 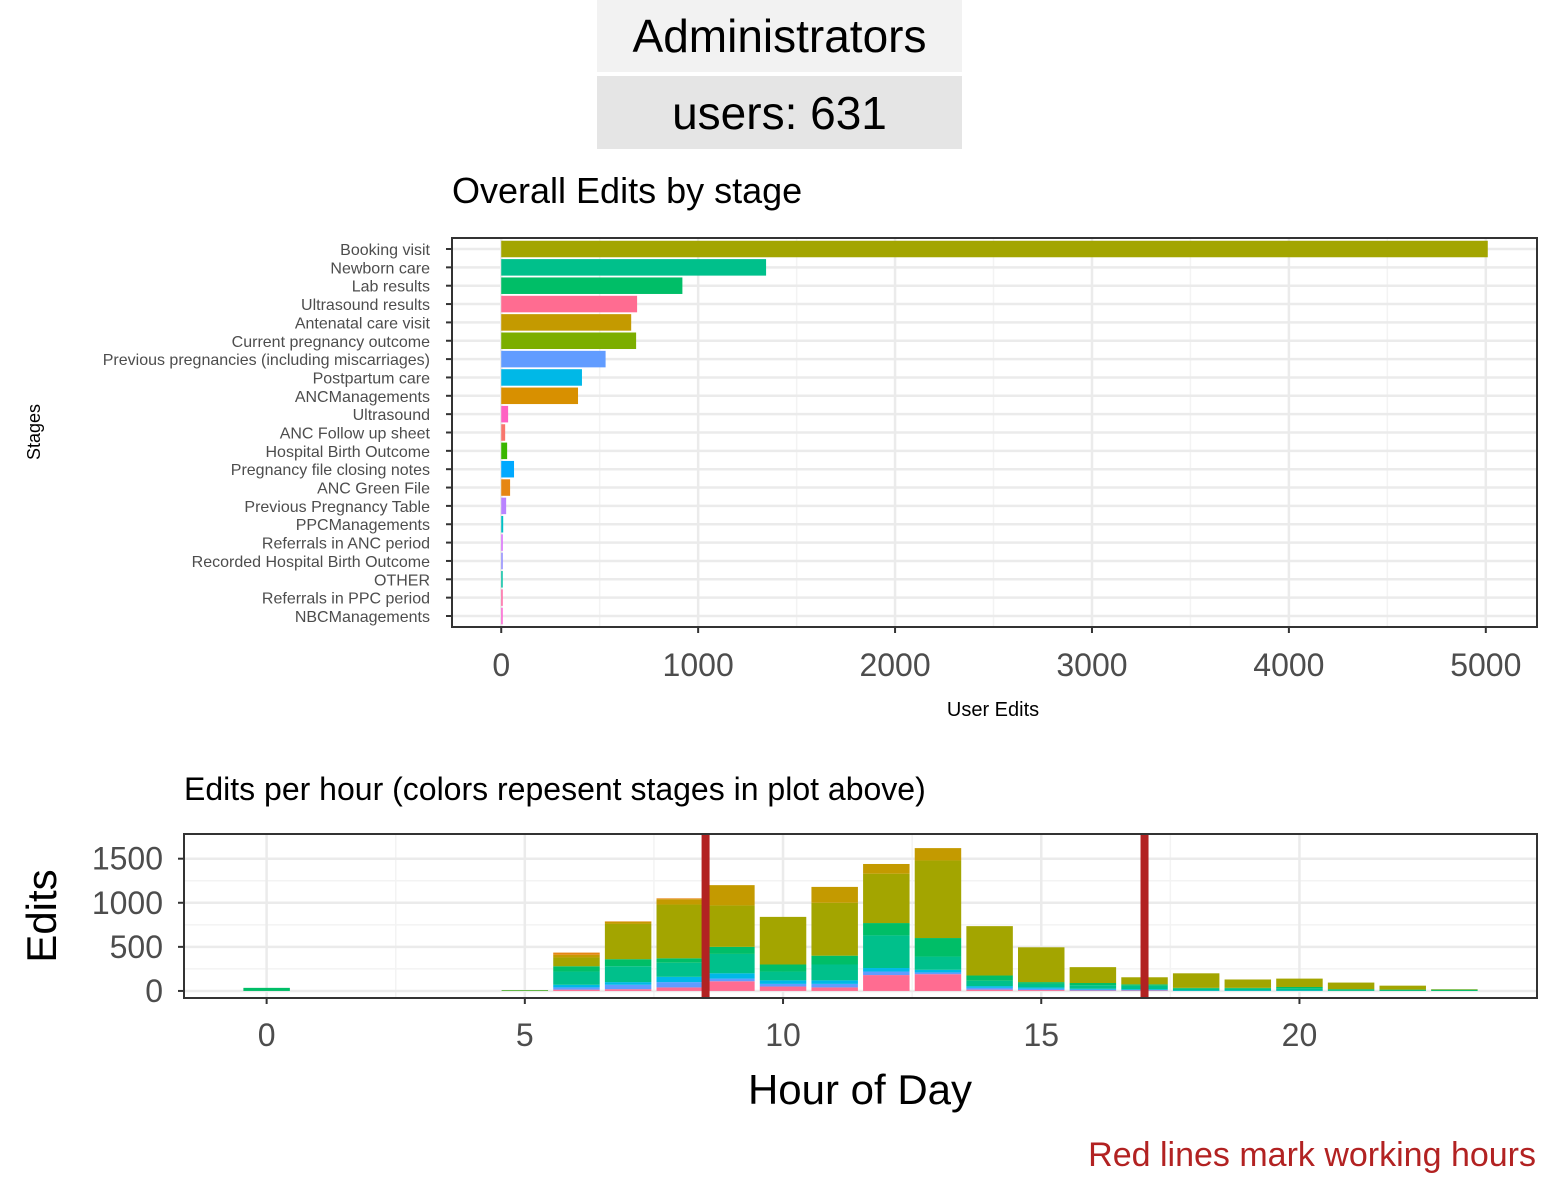 I want to click on users-count-label: users: 631, so click(x=779, y=112).